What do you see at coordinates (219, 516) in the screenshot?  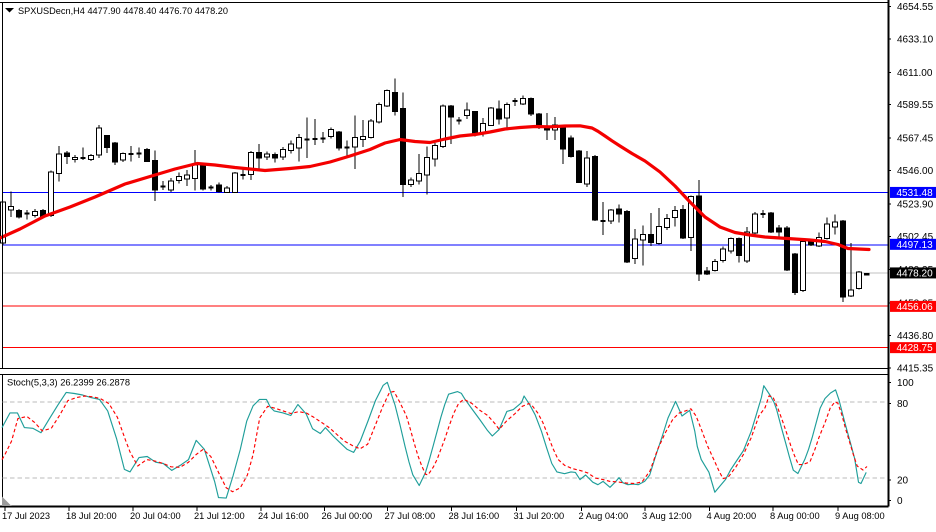 I see `svg-text: 21 Jul 12:00` at bounding box center [219, 516].